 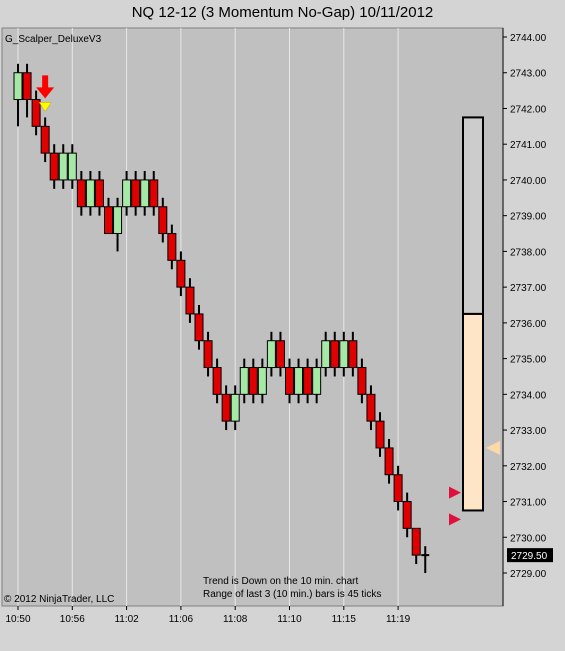 What do you see at coordinates (528, 503) in the screenshot?
I see `y-tick-label: 2731.00` at bounding box center [528, 503].